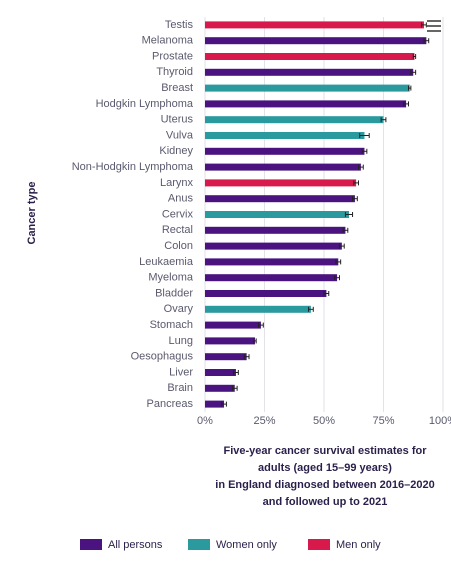 The image size is (451, 583). I want to click on y-tick-label: Rectal, so click(177, 230).